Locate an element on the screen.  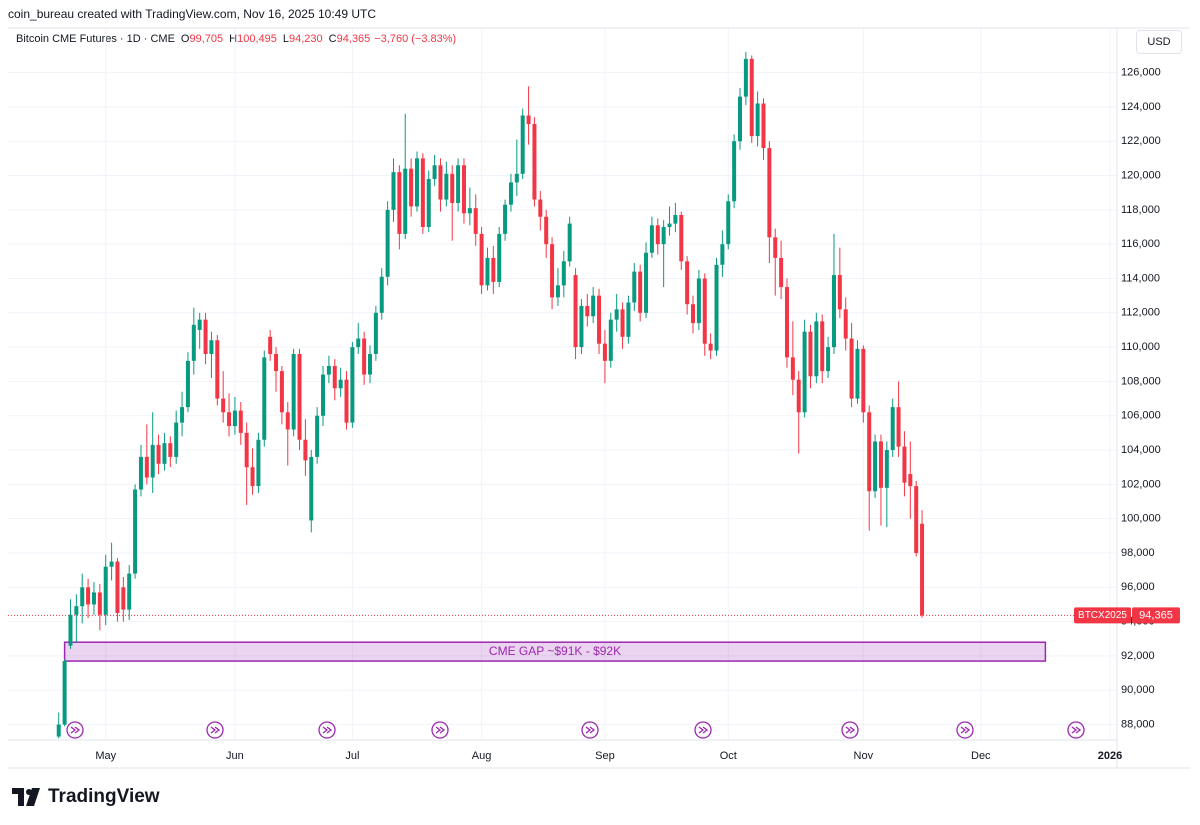
y-tick-label: 124,000 is located at coordinates (1141, 107).